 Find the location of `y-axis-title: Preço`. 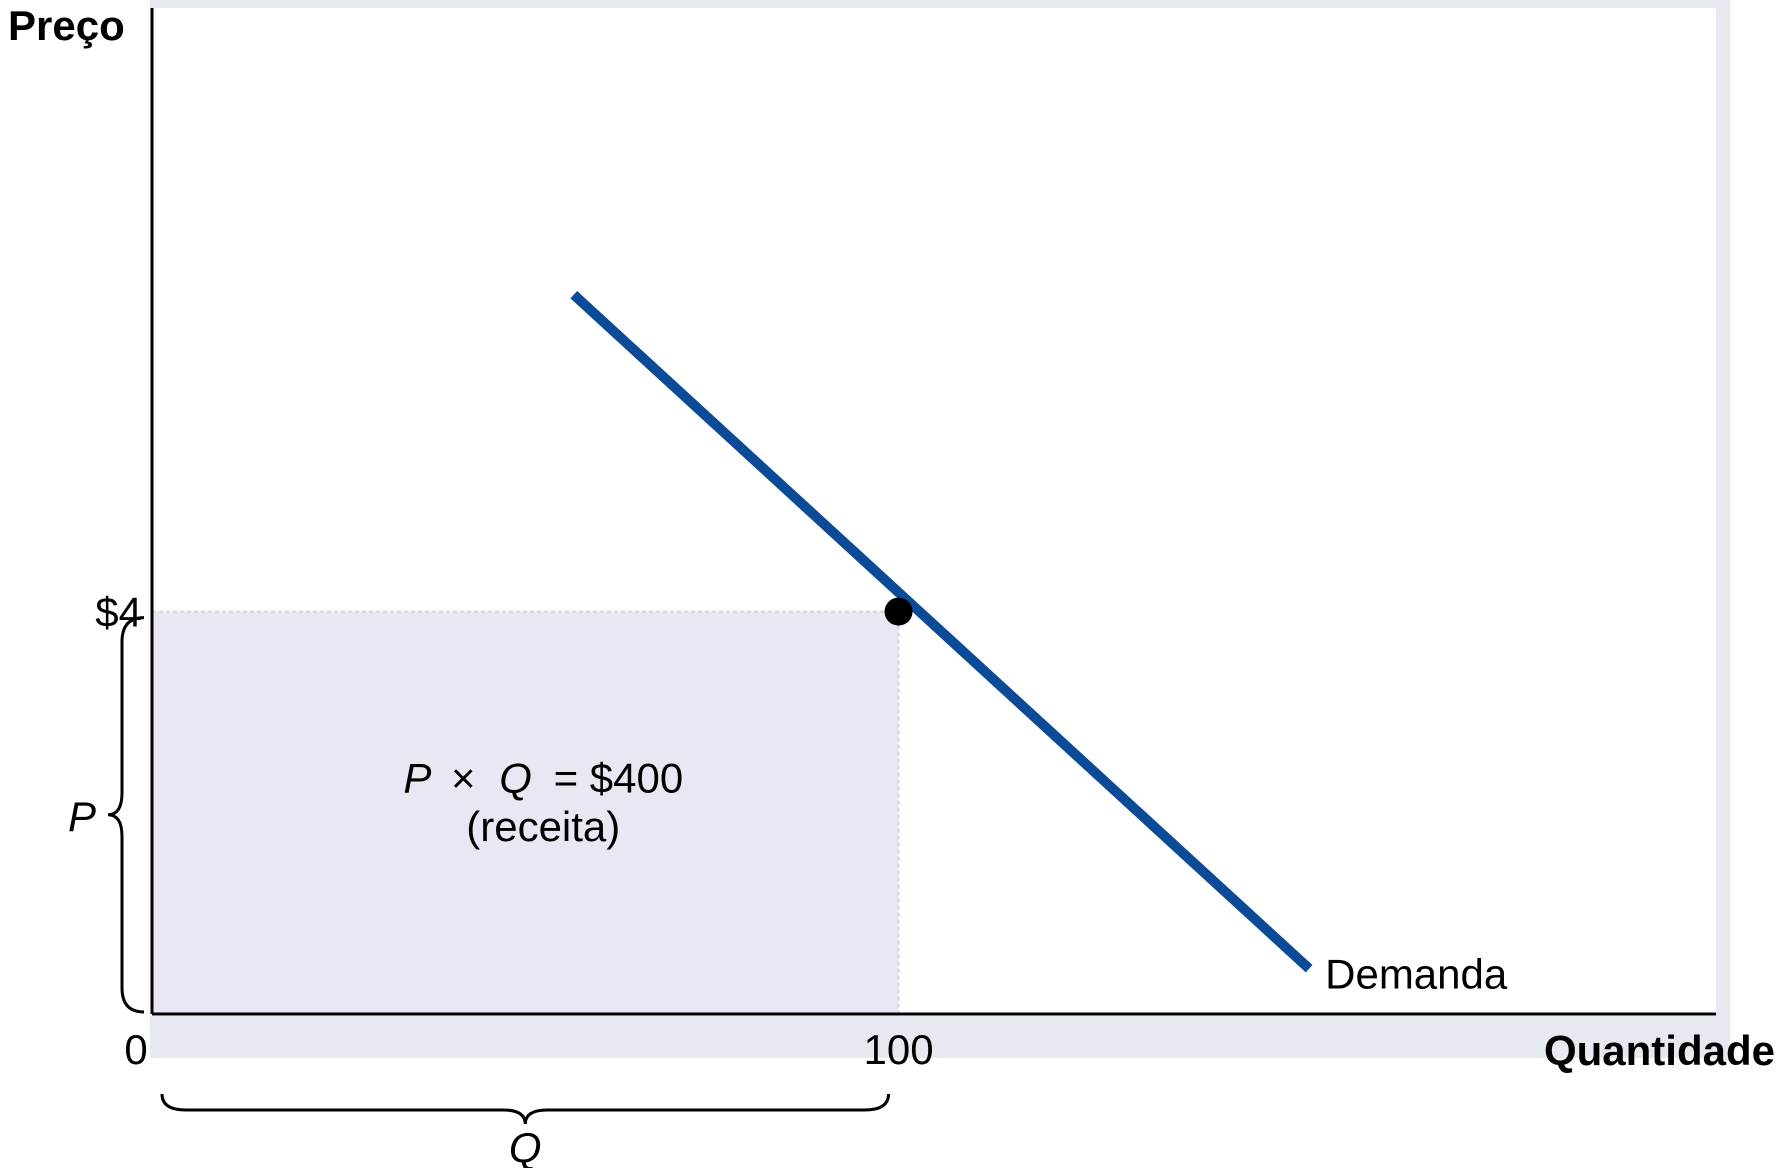

y-axis-title: Preço is located at coordinates (66, 25).